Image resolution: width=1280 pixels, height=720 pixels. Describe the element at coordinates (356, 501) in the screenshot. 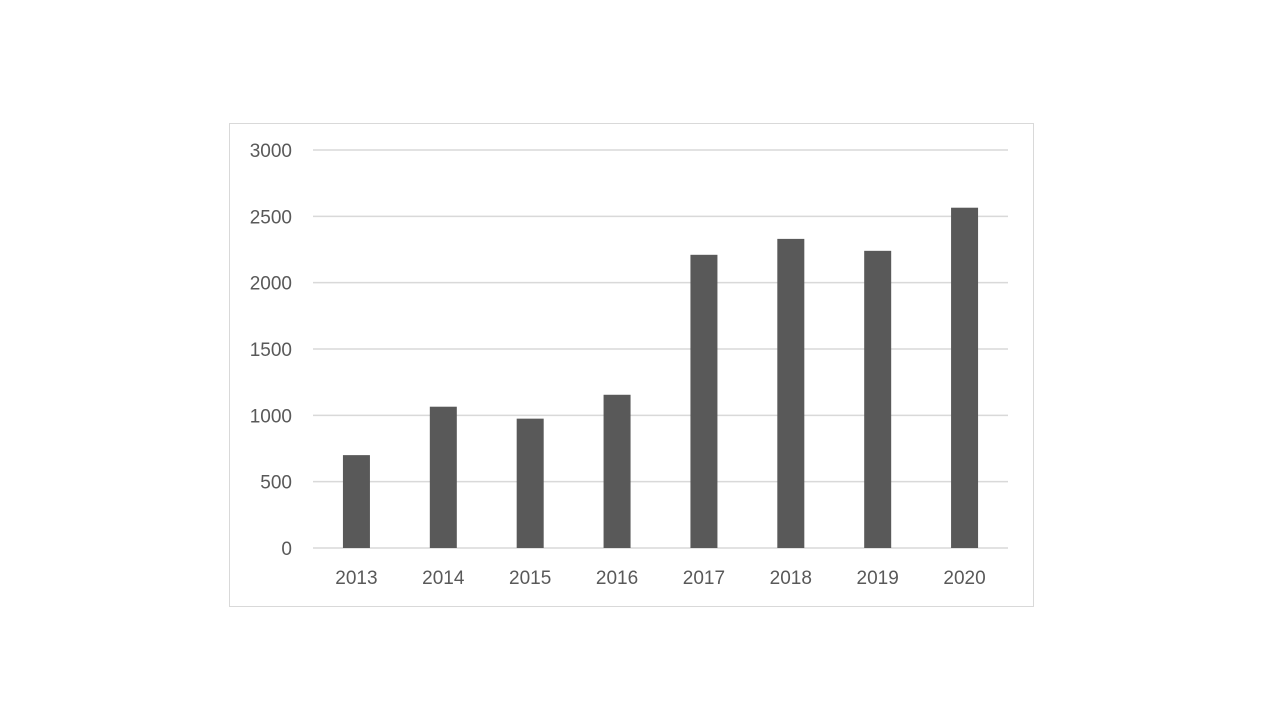

I see `bar-2013` at that location.